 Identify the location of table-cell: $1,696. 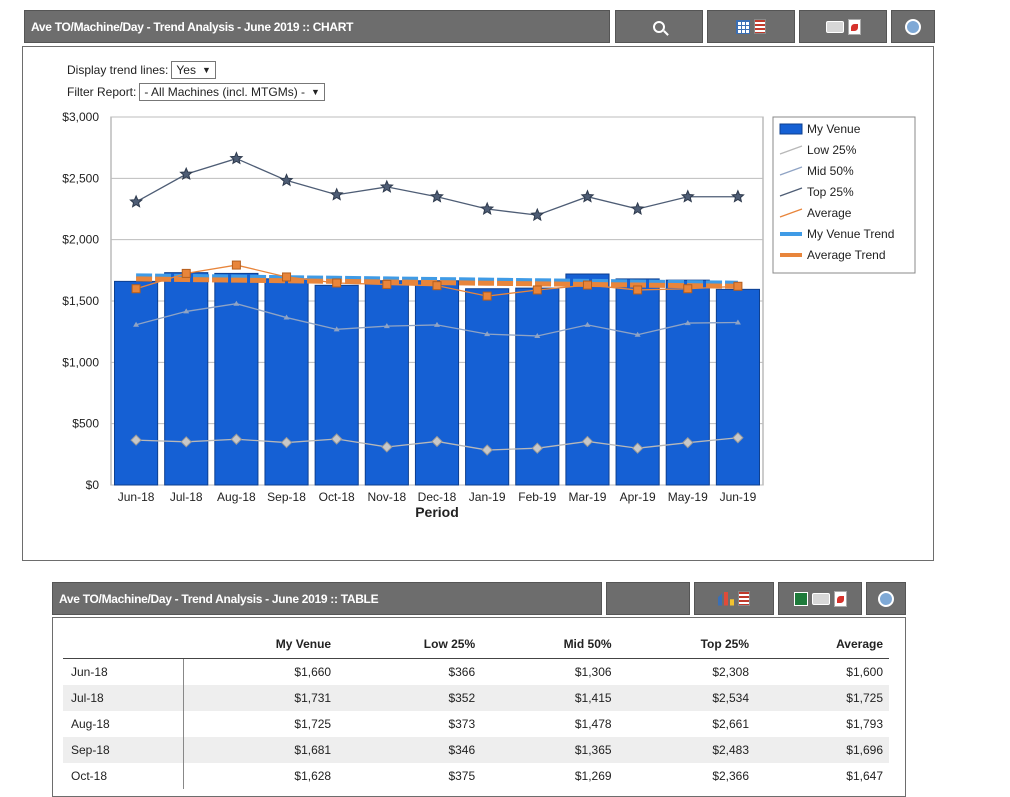
(822, 750).